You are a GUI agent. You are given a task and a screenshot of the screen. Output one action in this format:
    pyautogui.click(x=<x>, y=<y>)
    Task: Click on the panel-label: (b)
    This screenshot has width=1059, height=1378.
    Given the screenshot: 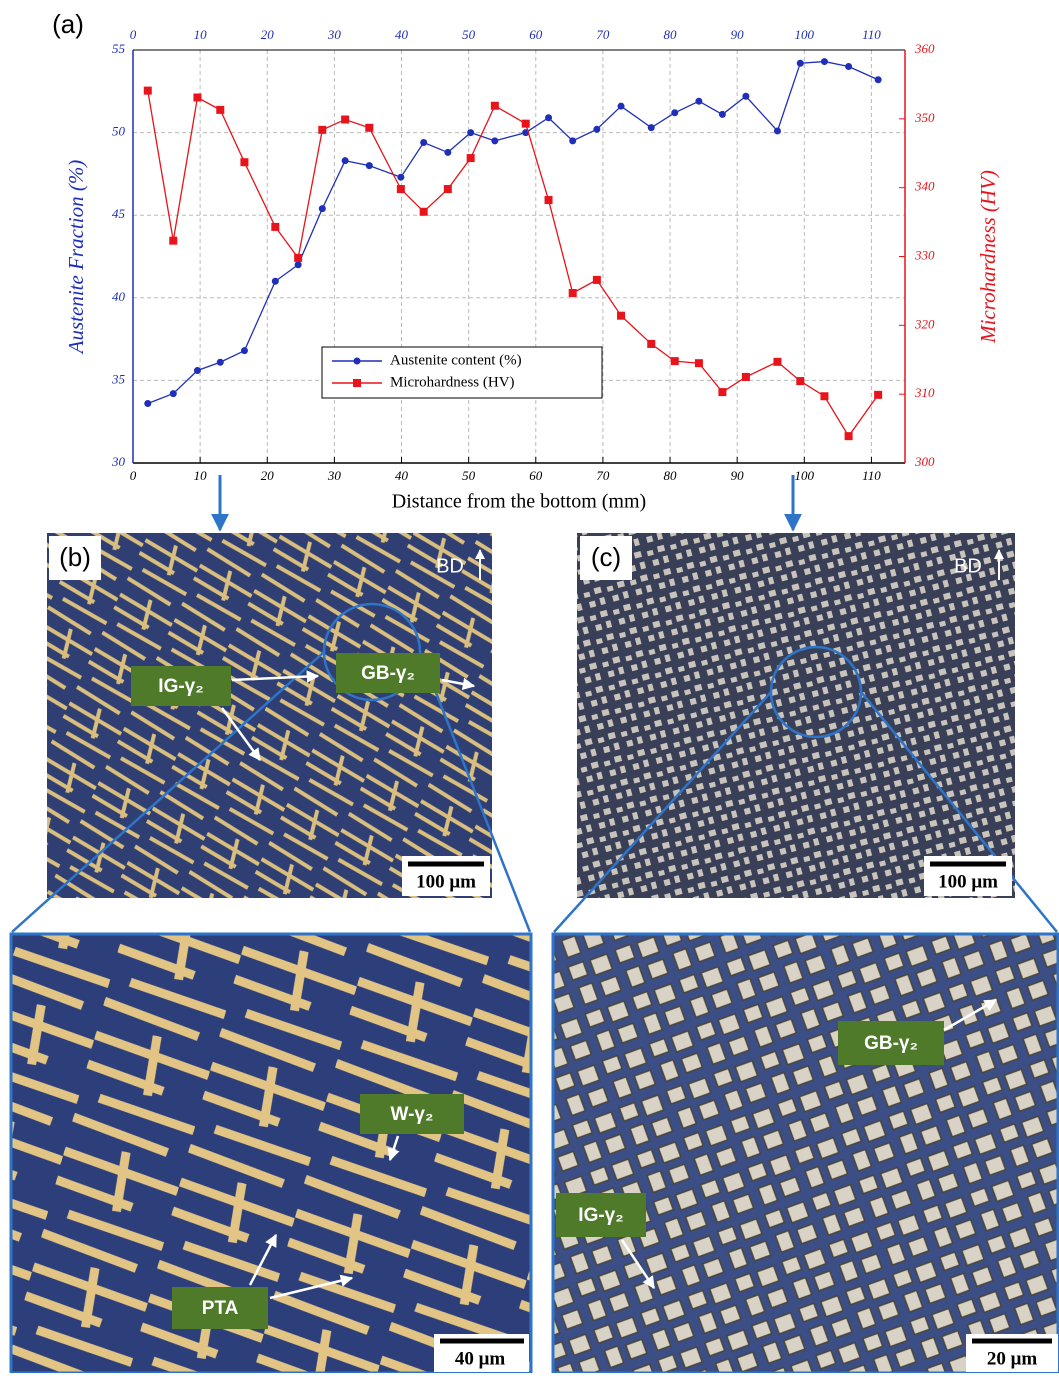 What is the action you would take?
    pyautogui.click(x=75, y=557)
    